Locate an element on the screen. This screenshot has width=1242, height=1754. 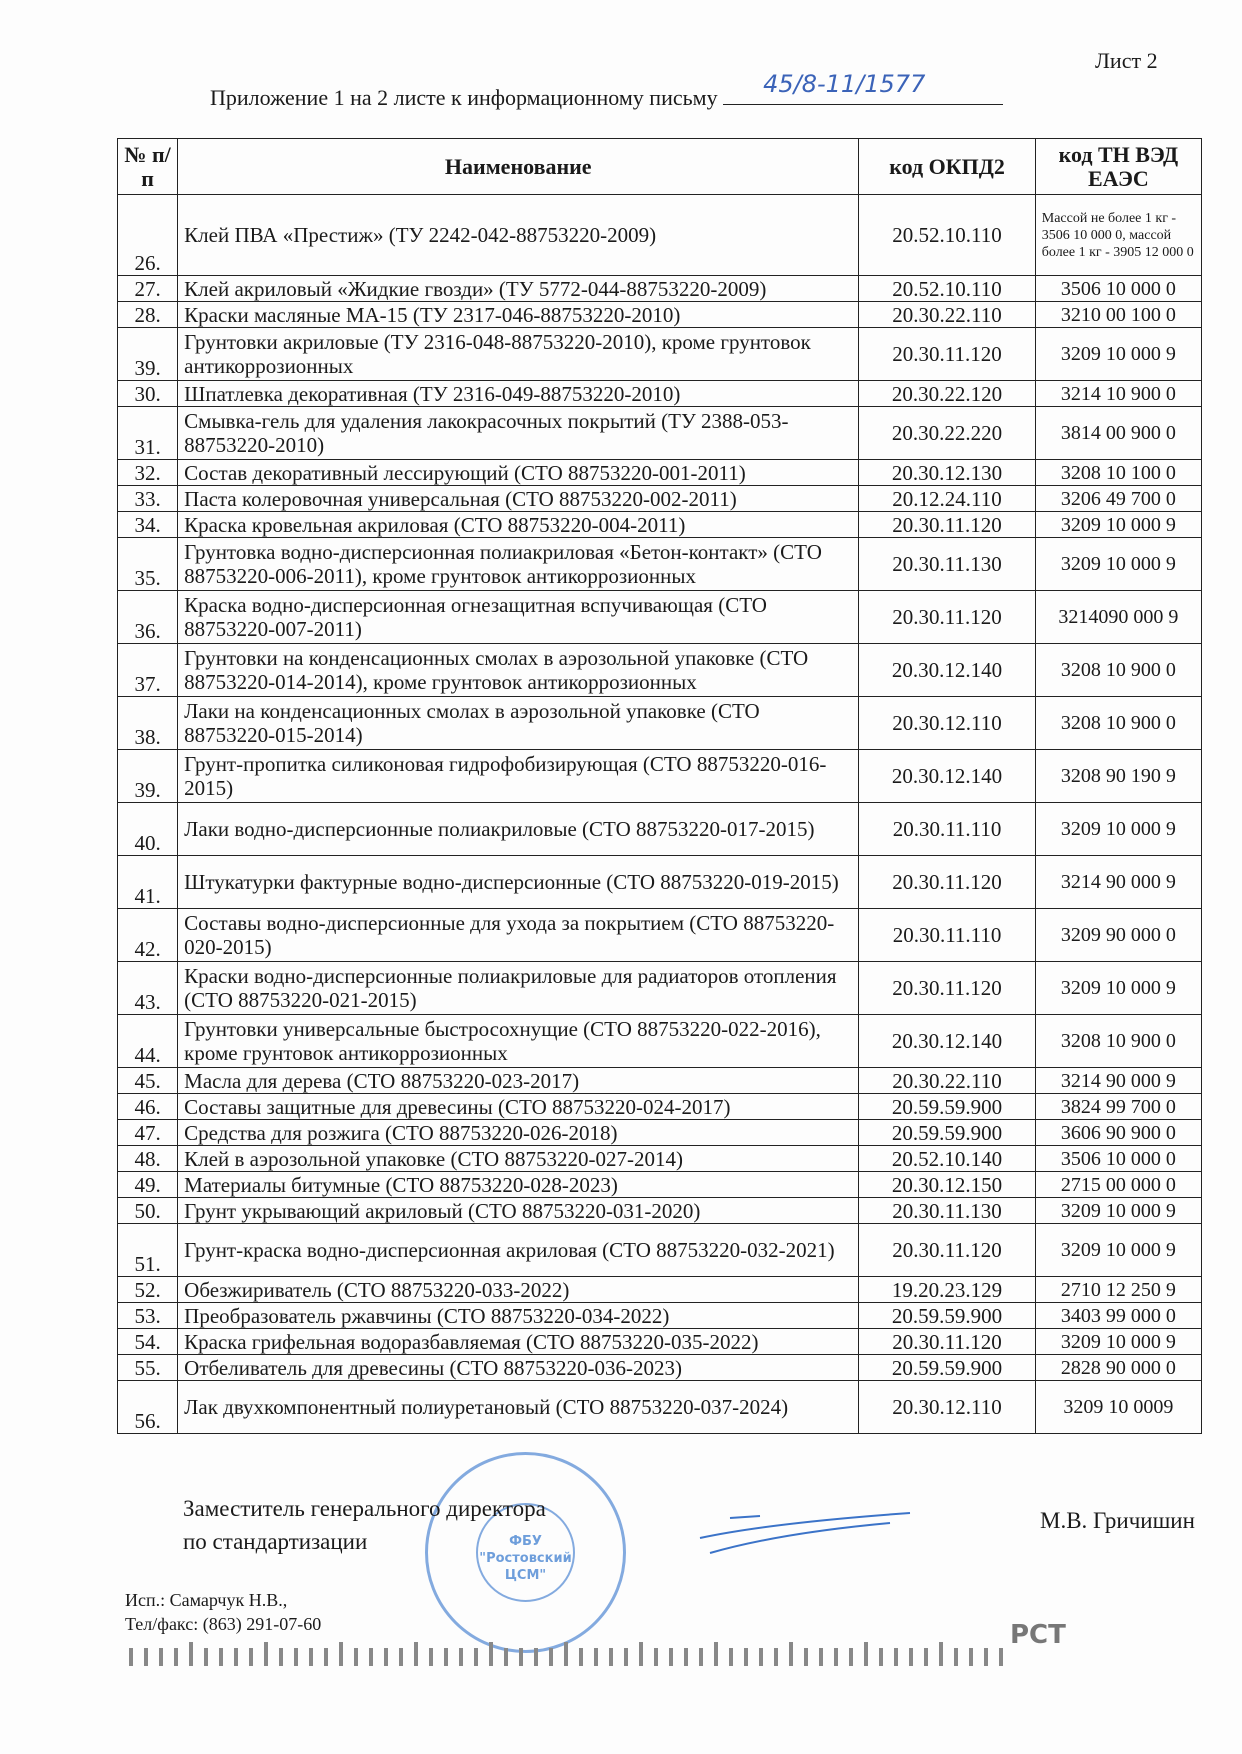
row-tnved: 3214090 000 9 is located at coordinates (1118, 617).